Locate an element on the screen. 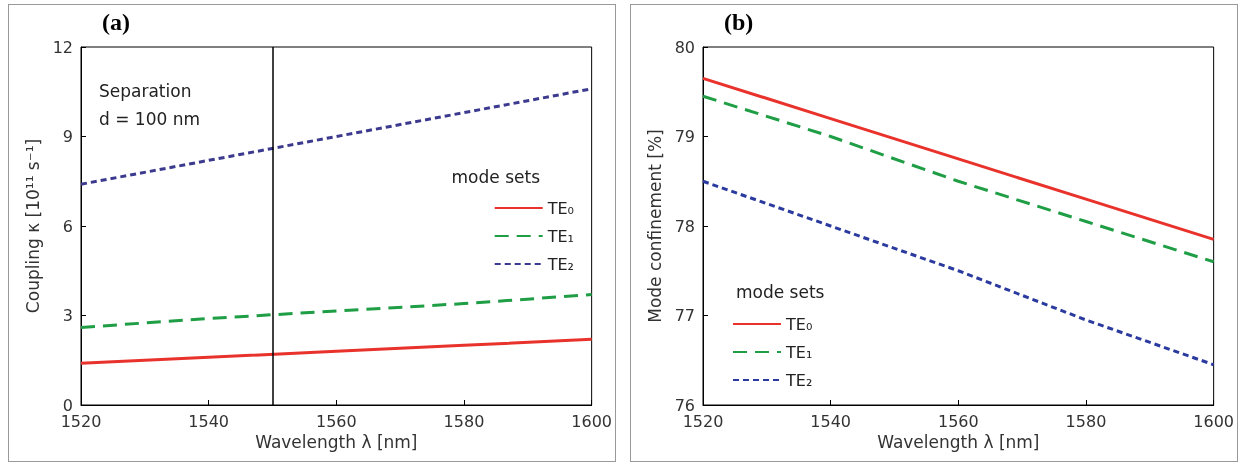 The height and width of the screenshot is (469, 1253). chart-title: (b) is located at coordinates (739, 22).